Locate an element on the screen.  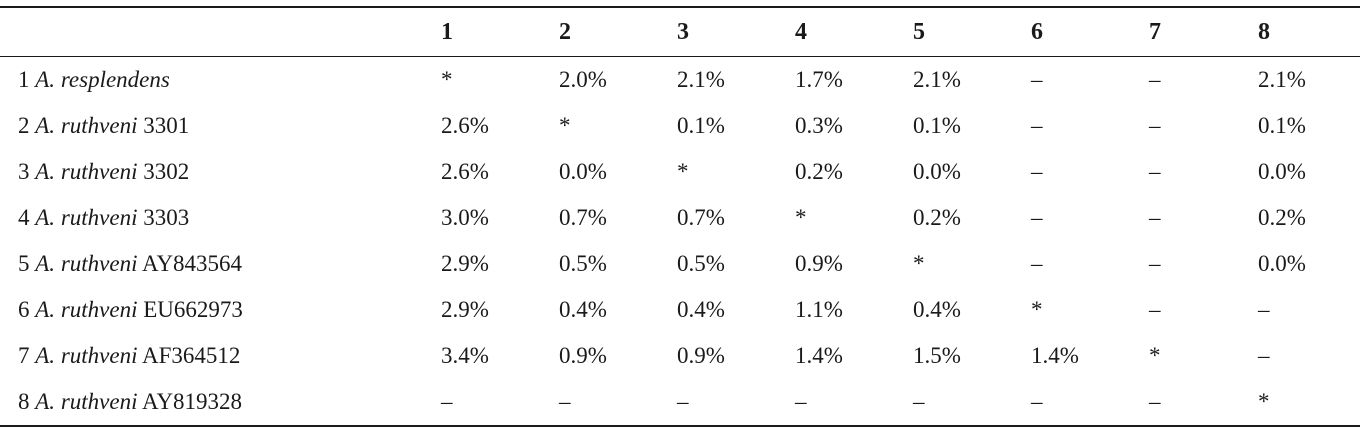
table-row: 8 A. ruthveni AY819328– – – – – – – * is located at coordinates (680, 402).